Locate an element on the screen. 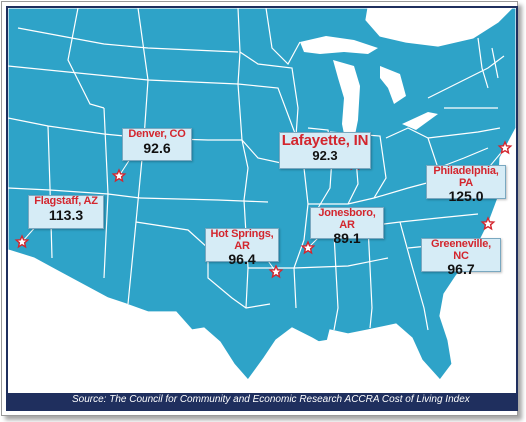  city-name: Greeneville, NC is located at coordinates (461, 250).